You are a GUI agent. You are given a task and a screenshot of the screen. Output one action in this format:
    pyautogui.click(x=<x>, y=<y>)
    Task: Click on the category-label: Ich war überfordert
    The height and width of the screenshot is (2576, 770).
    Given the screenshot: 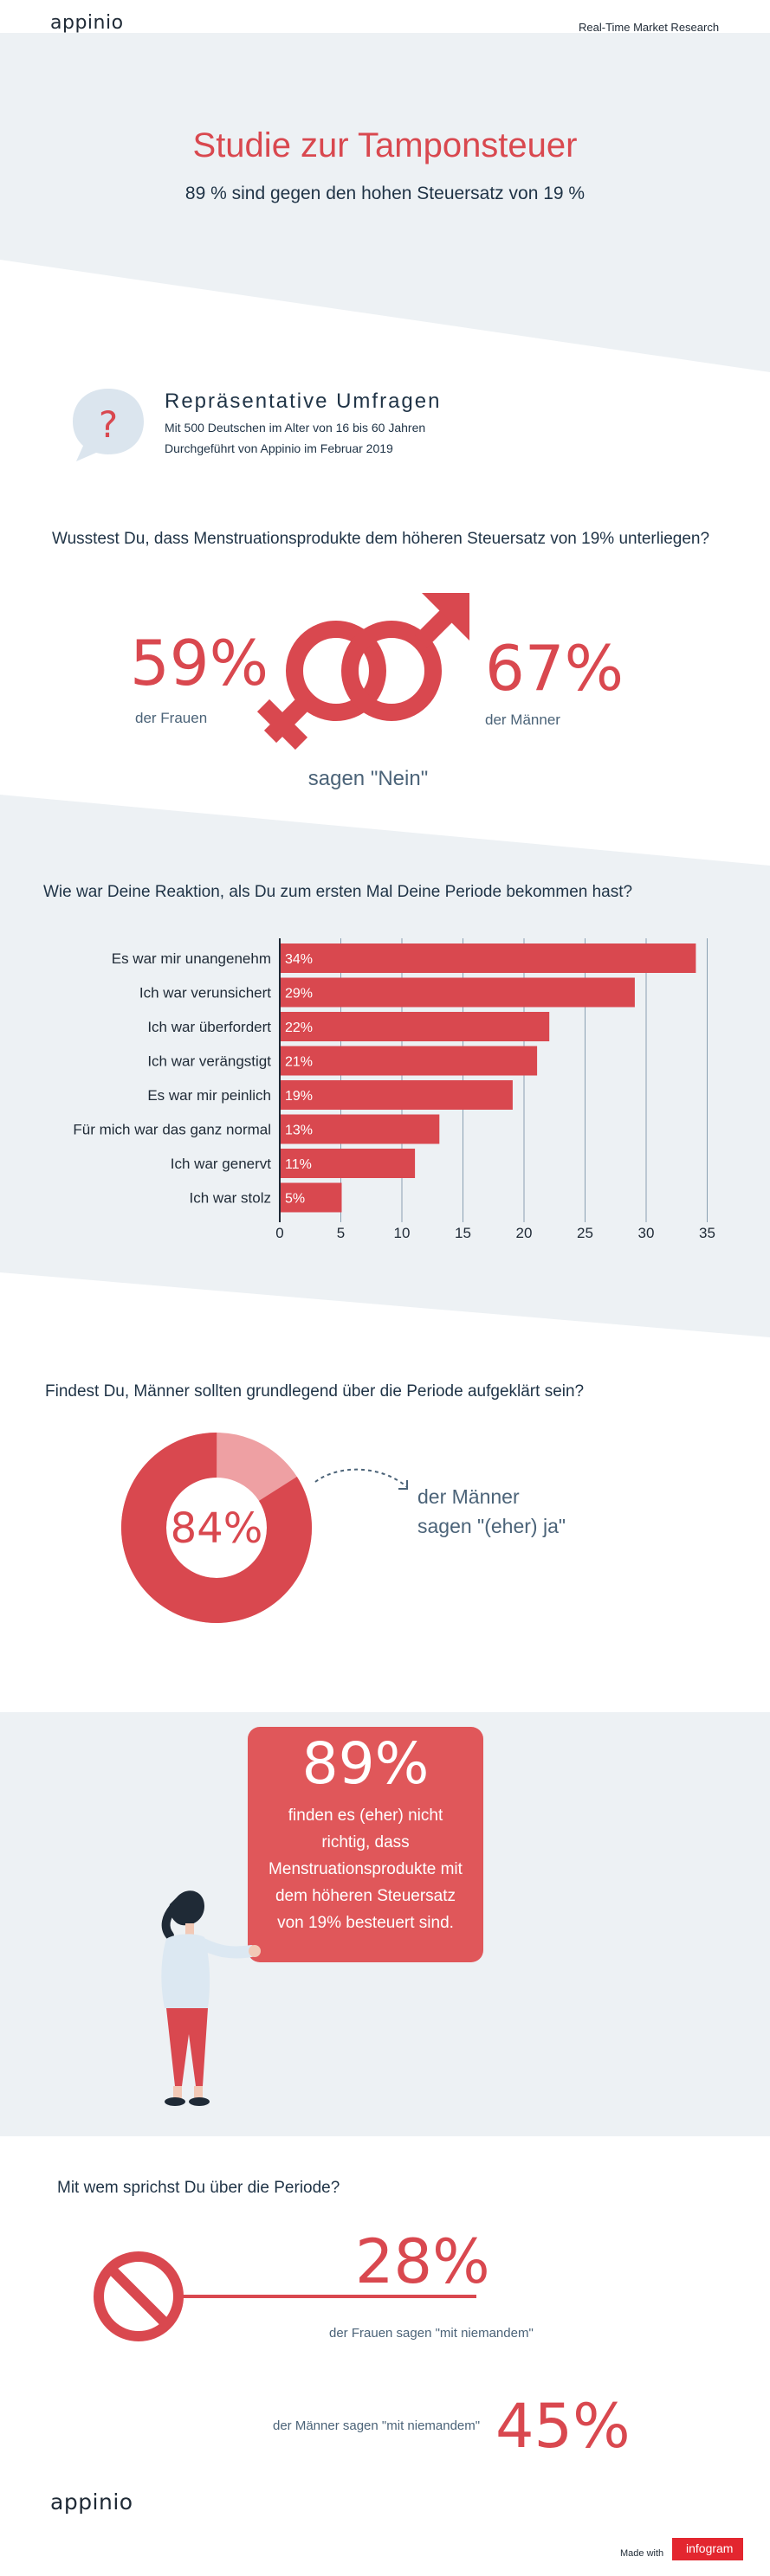 What is the action you would take?
    pyautogui.click(x=209, y=1027)
    